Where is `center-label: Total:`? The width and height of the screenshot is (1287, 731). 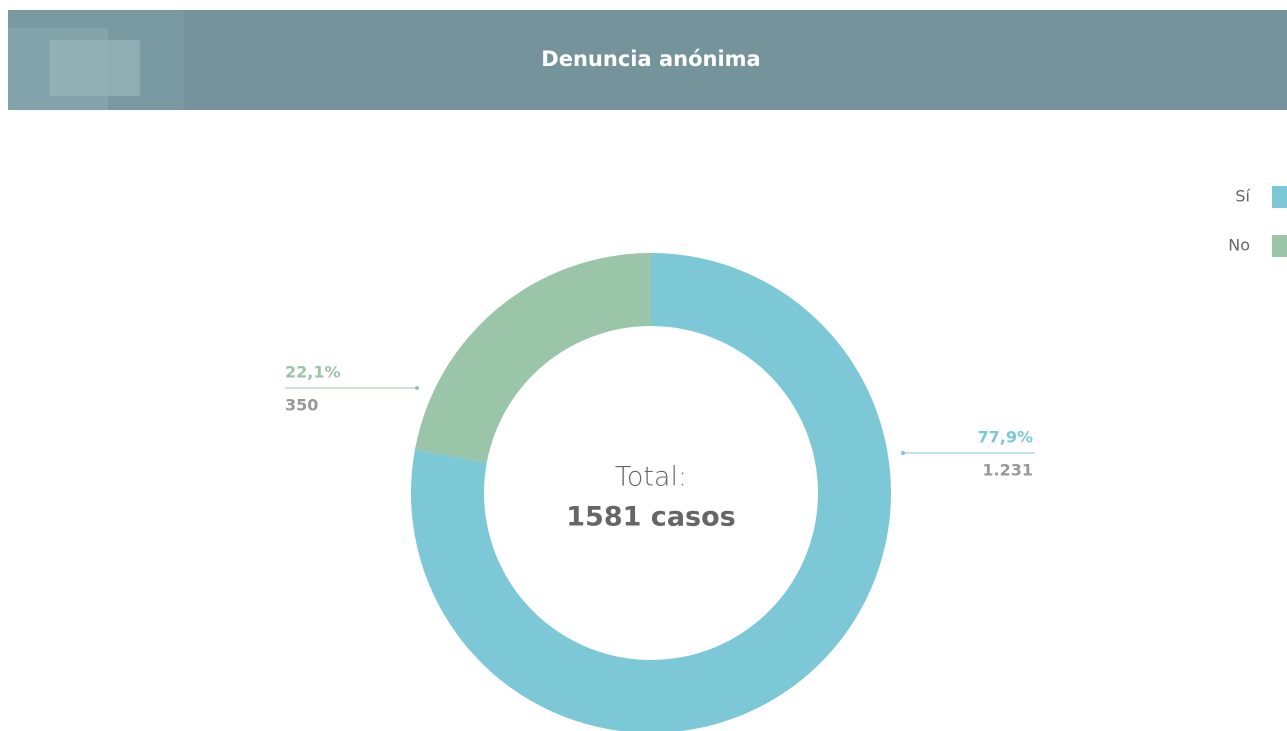 center-label: Total: is located at coordinates (651, 477).